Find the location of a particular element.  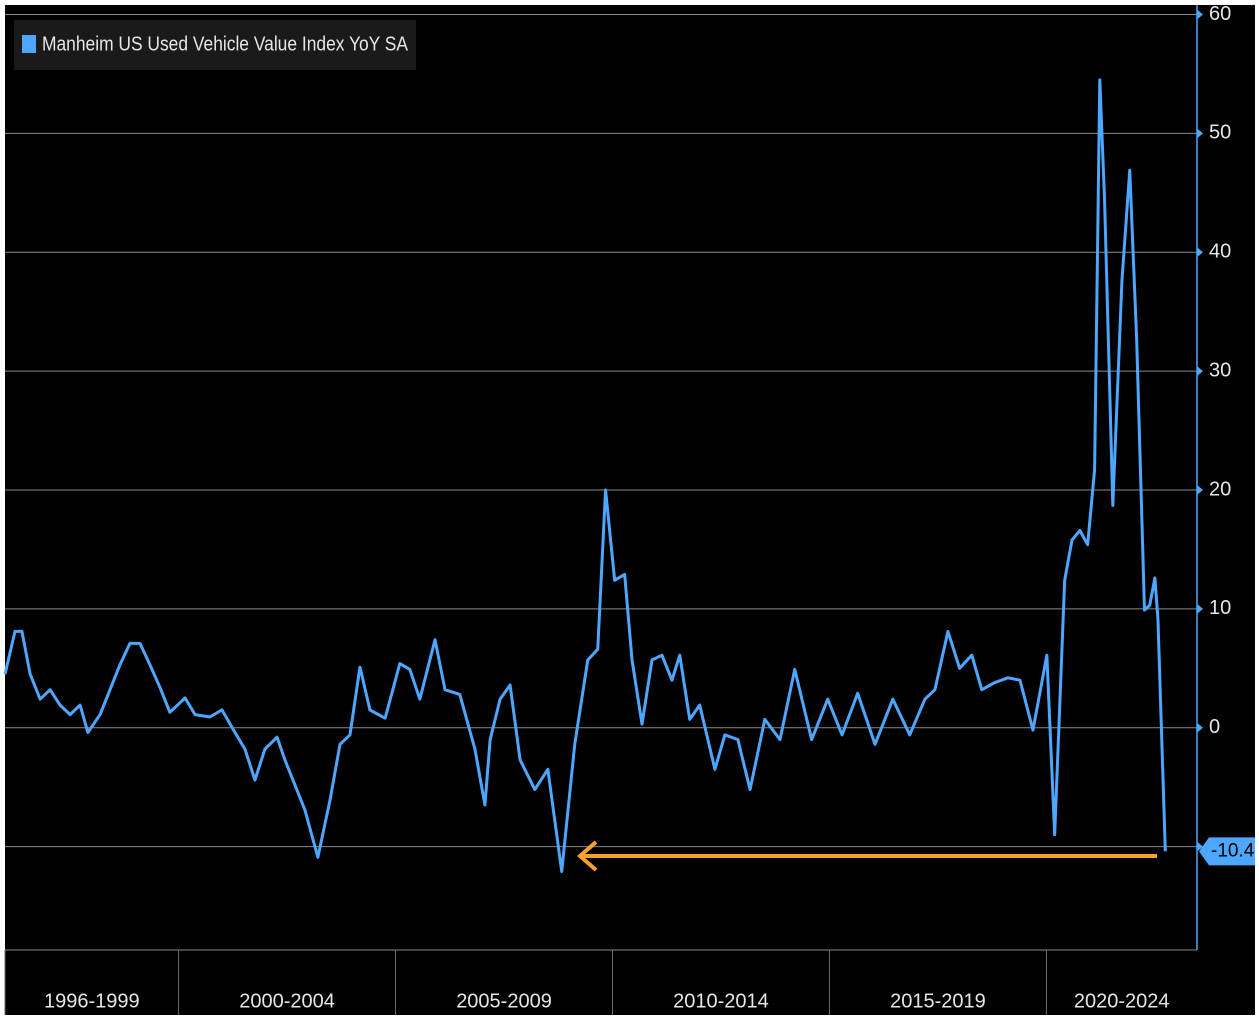

legend-swatch is located at coordinates (29, 44).